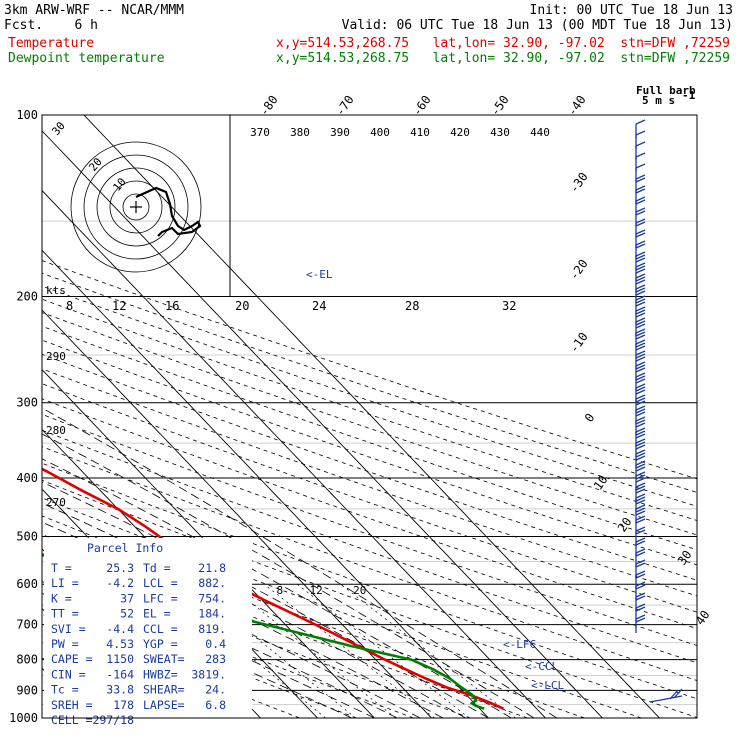 This screenshot has width=740, height=740. Describe the element at coordinates (65, 644) in the screenshot. I see `parcel-info-label: PW =` at that location.